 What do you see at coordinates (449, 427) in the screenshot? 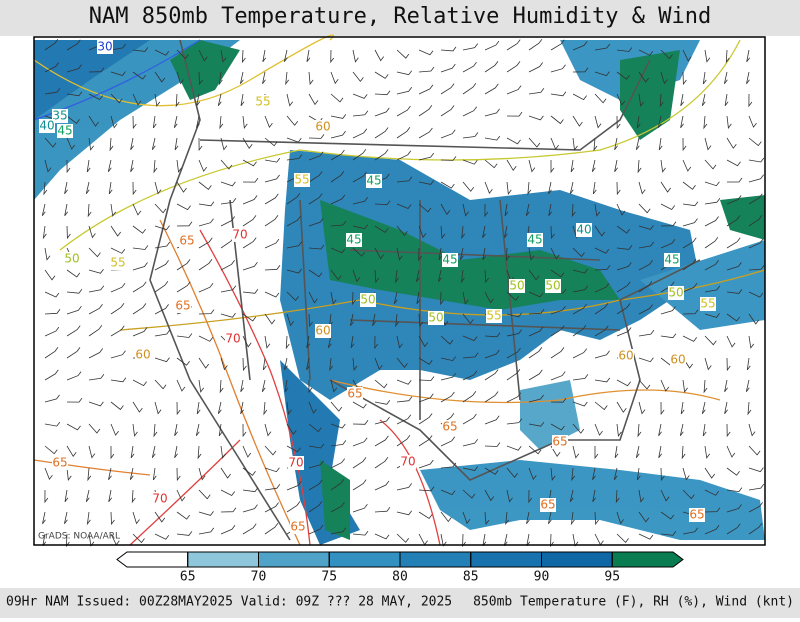
I see `contour-label: 65` at bounding box center [449, 427].